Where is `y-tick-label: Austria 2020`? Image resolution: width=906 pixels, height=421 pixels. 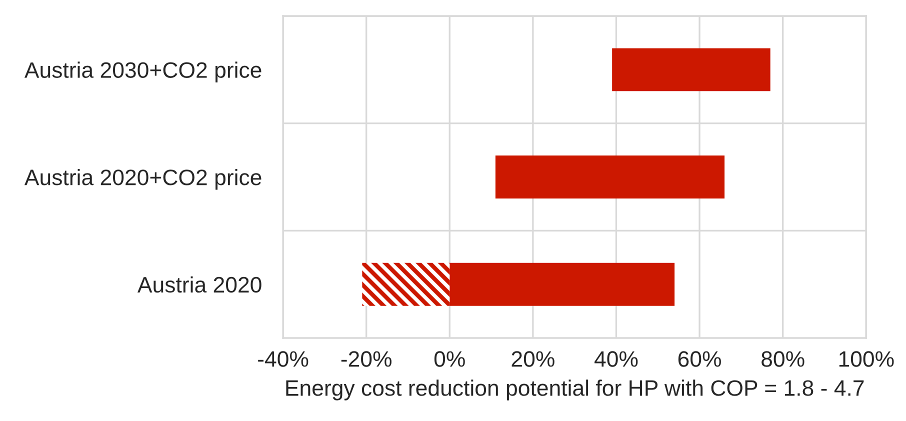 y-tick-label: Austria 2020 is located at coordinates (199, 284).